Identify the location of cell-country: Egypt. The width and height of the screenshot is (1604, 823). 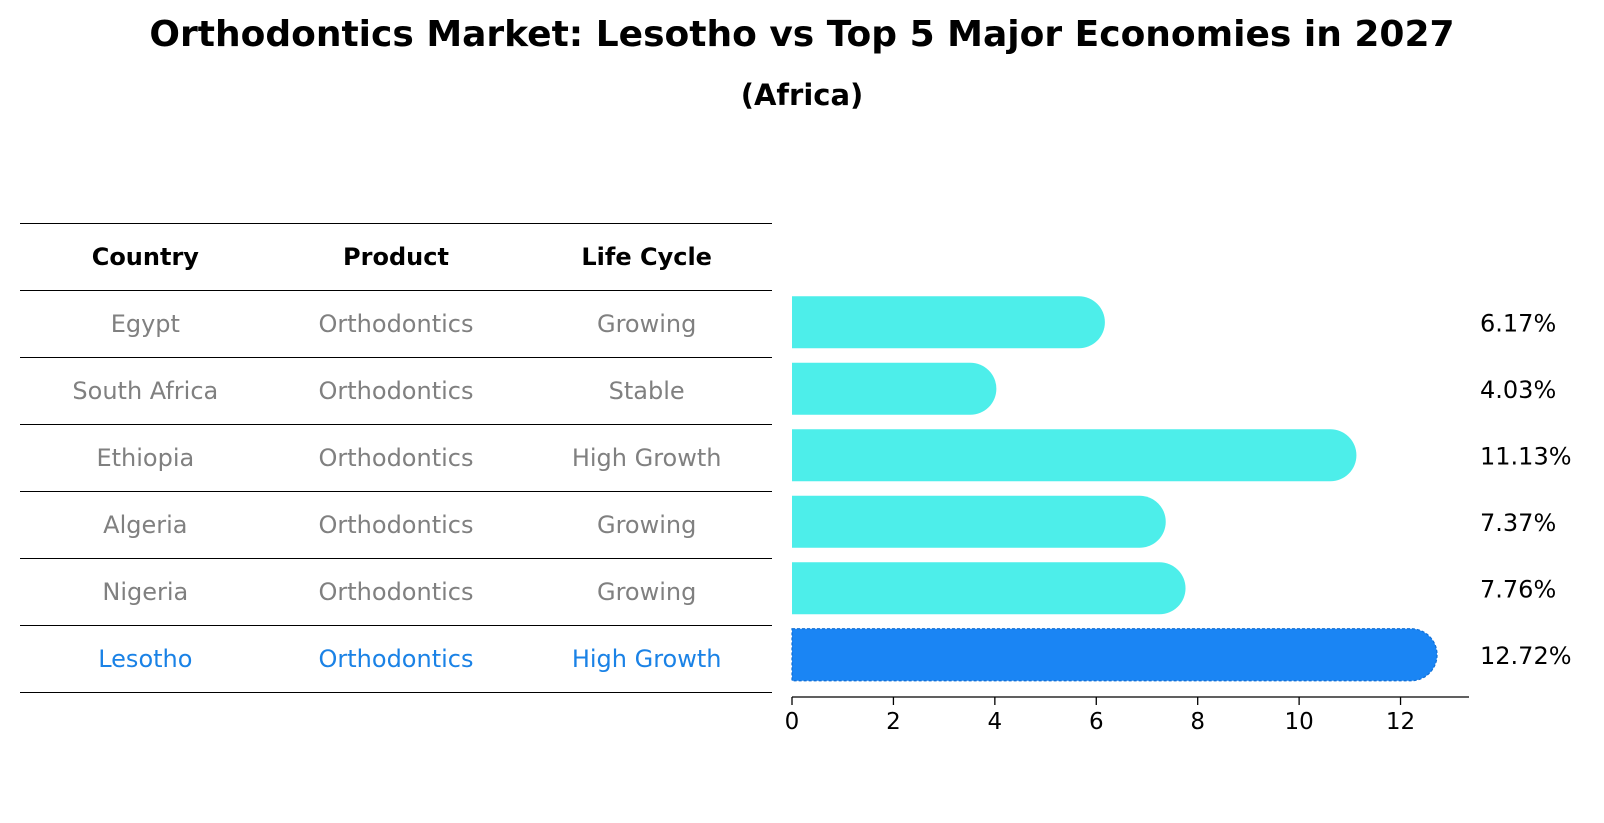
(145, 324).